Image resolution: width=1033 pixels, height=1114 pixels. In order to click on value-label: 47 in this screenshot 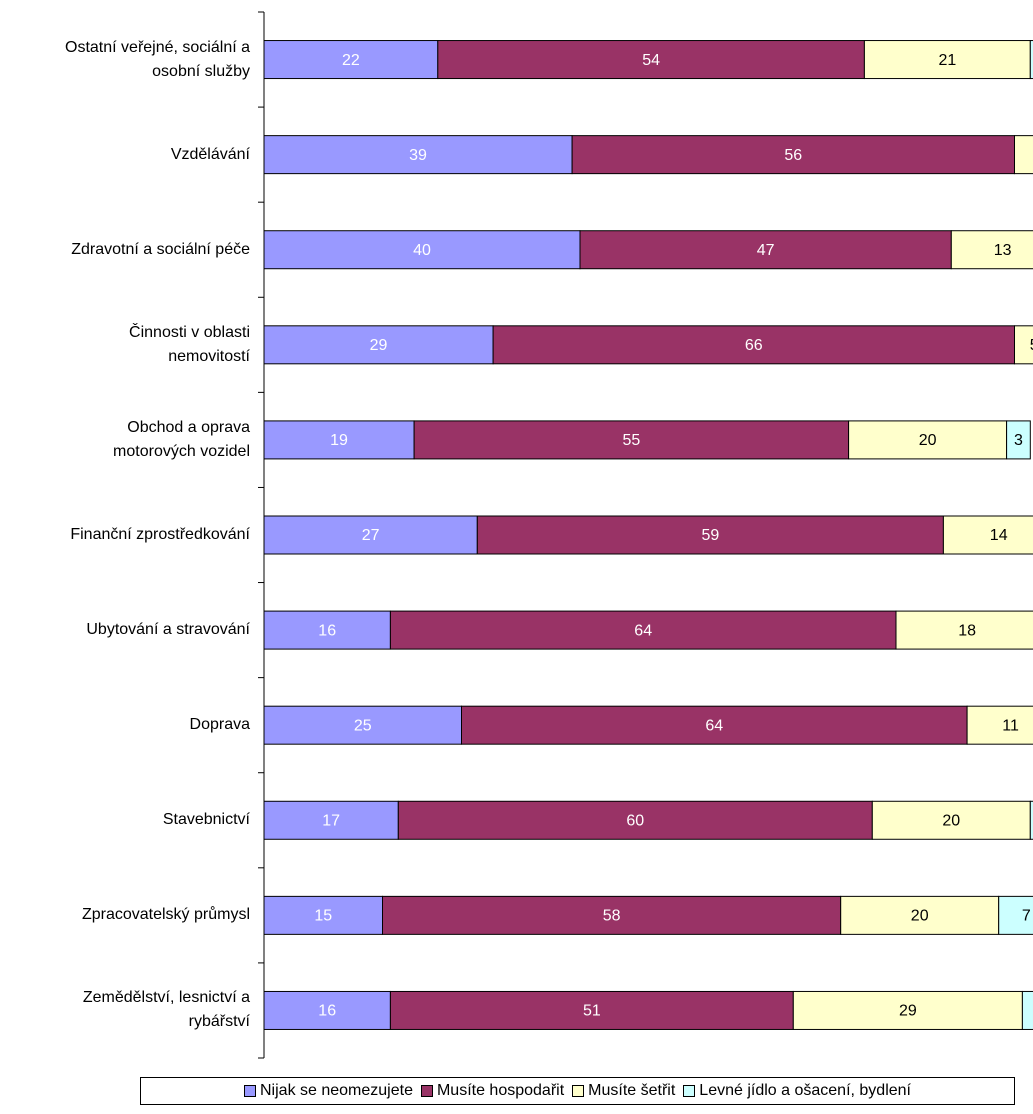, I will do `click(766, 250)`.